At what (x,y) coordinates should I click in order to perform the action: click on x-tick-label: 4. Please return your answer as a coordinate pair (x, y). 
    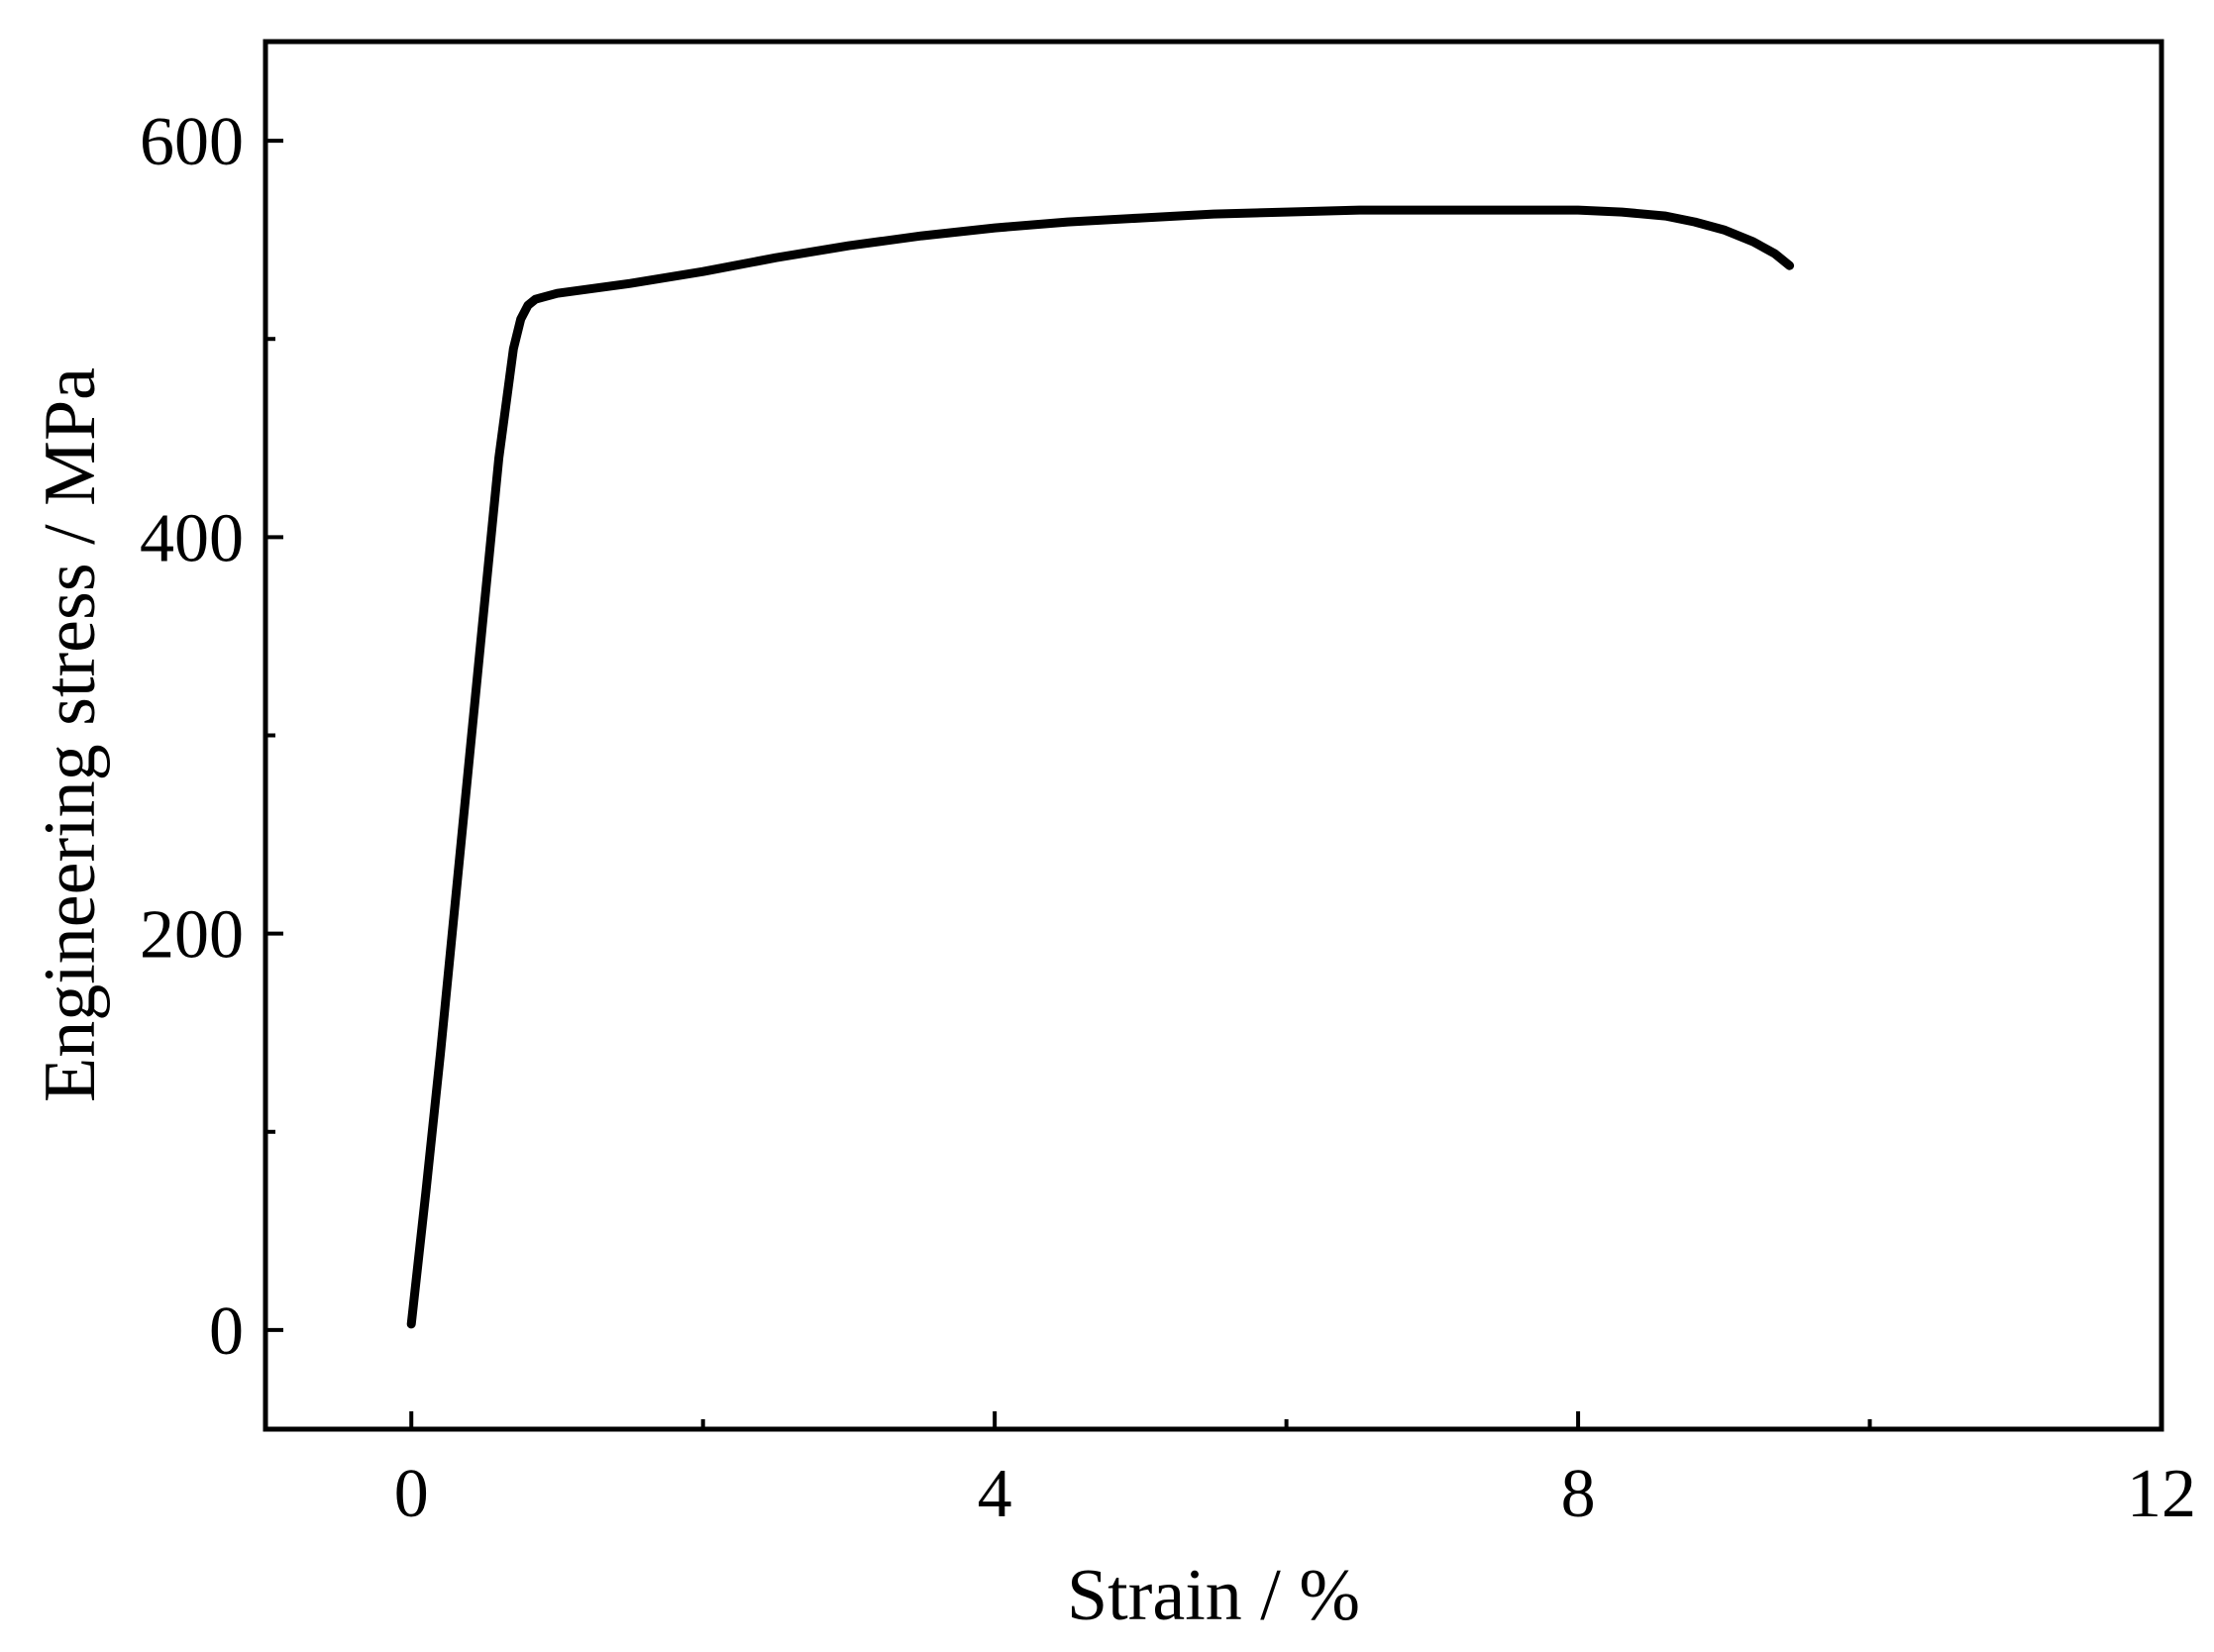
    Looking at the image, I should click on (995, 1494).